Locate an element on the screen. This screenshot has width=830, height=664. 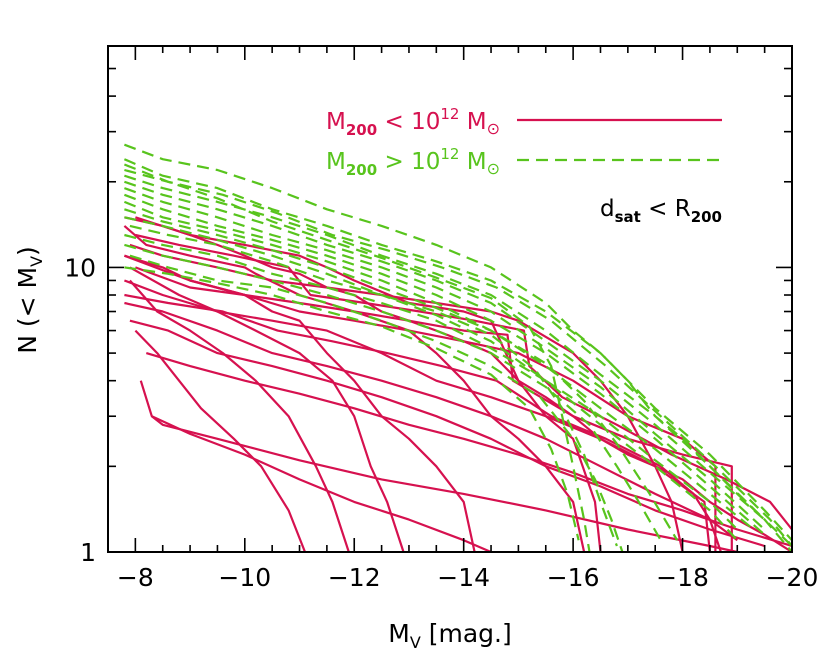
x-tick-label: −14 is located at coordinates (463, 577).